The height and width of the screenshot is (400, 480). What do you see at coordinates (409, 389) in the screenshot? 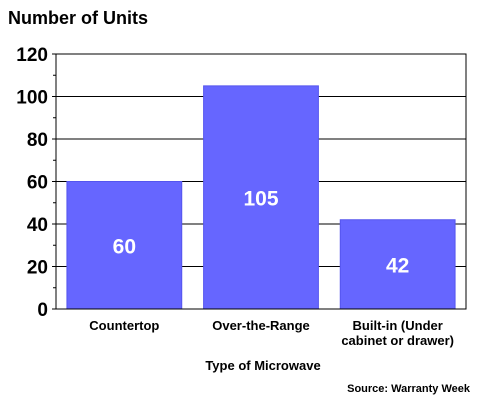
I see `source-note: Source: Warranty Week` at bounding box center [409, 389].